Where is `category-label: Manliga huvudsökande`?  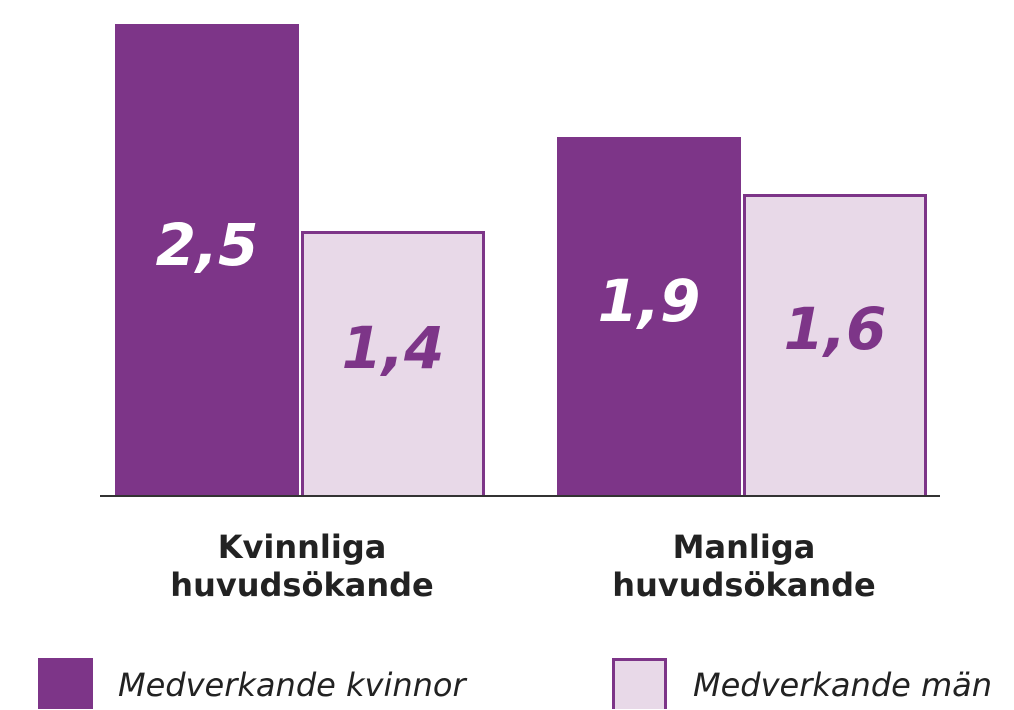 category-label: Manliga huvudsökande is located at coordinates (744, 566).